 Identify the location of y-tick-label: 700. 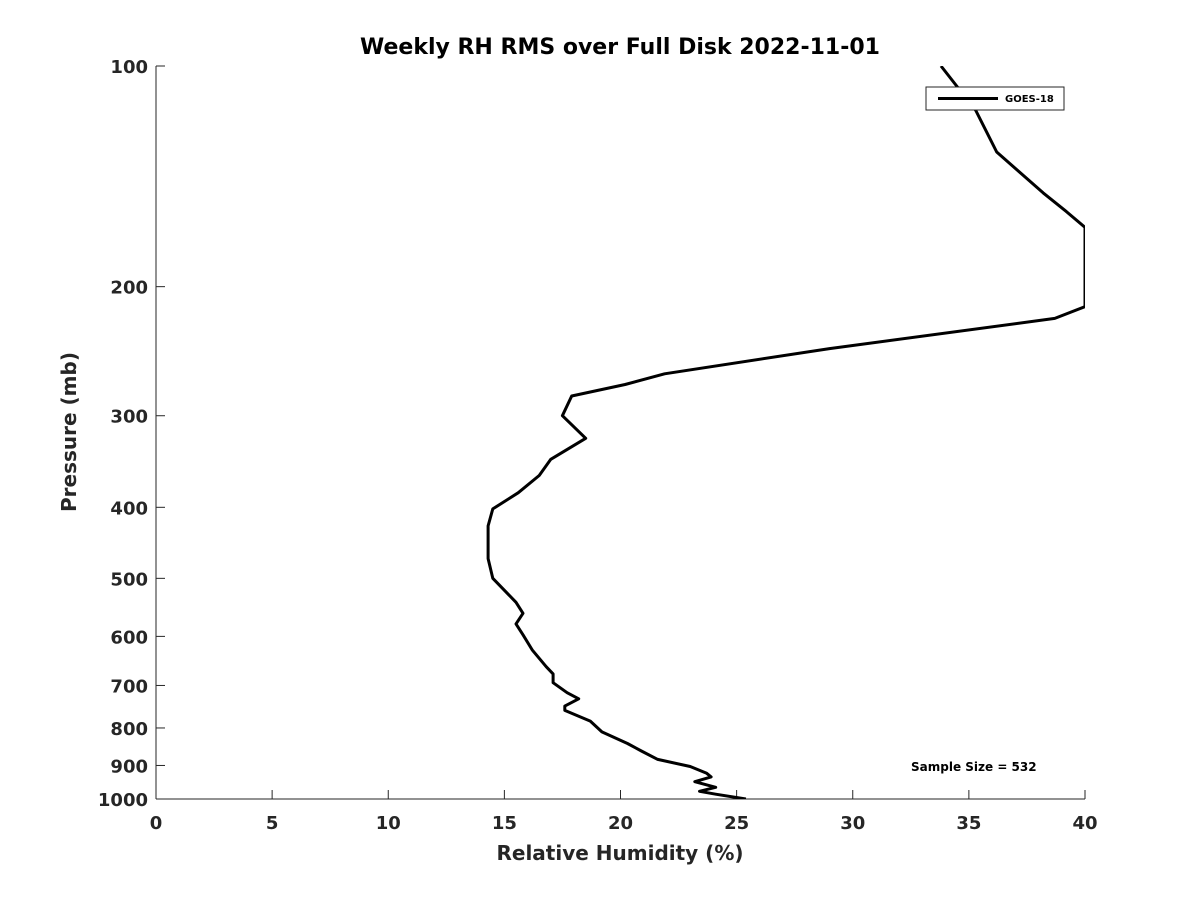
(129, 686).